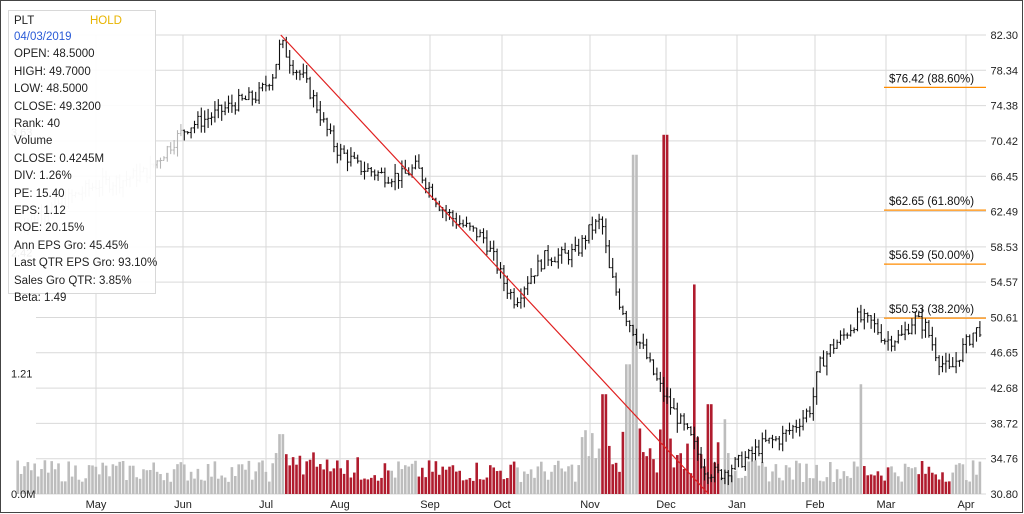 Image resolution: width=1024 pixels, height=514 pixels. Describe the element at coordinates (1004, 318) in the screenshot. I see `price-tick-label: 50.61` at that location.